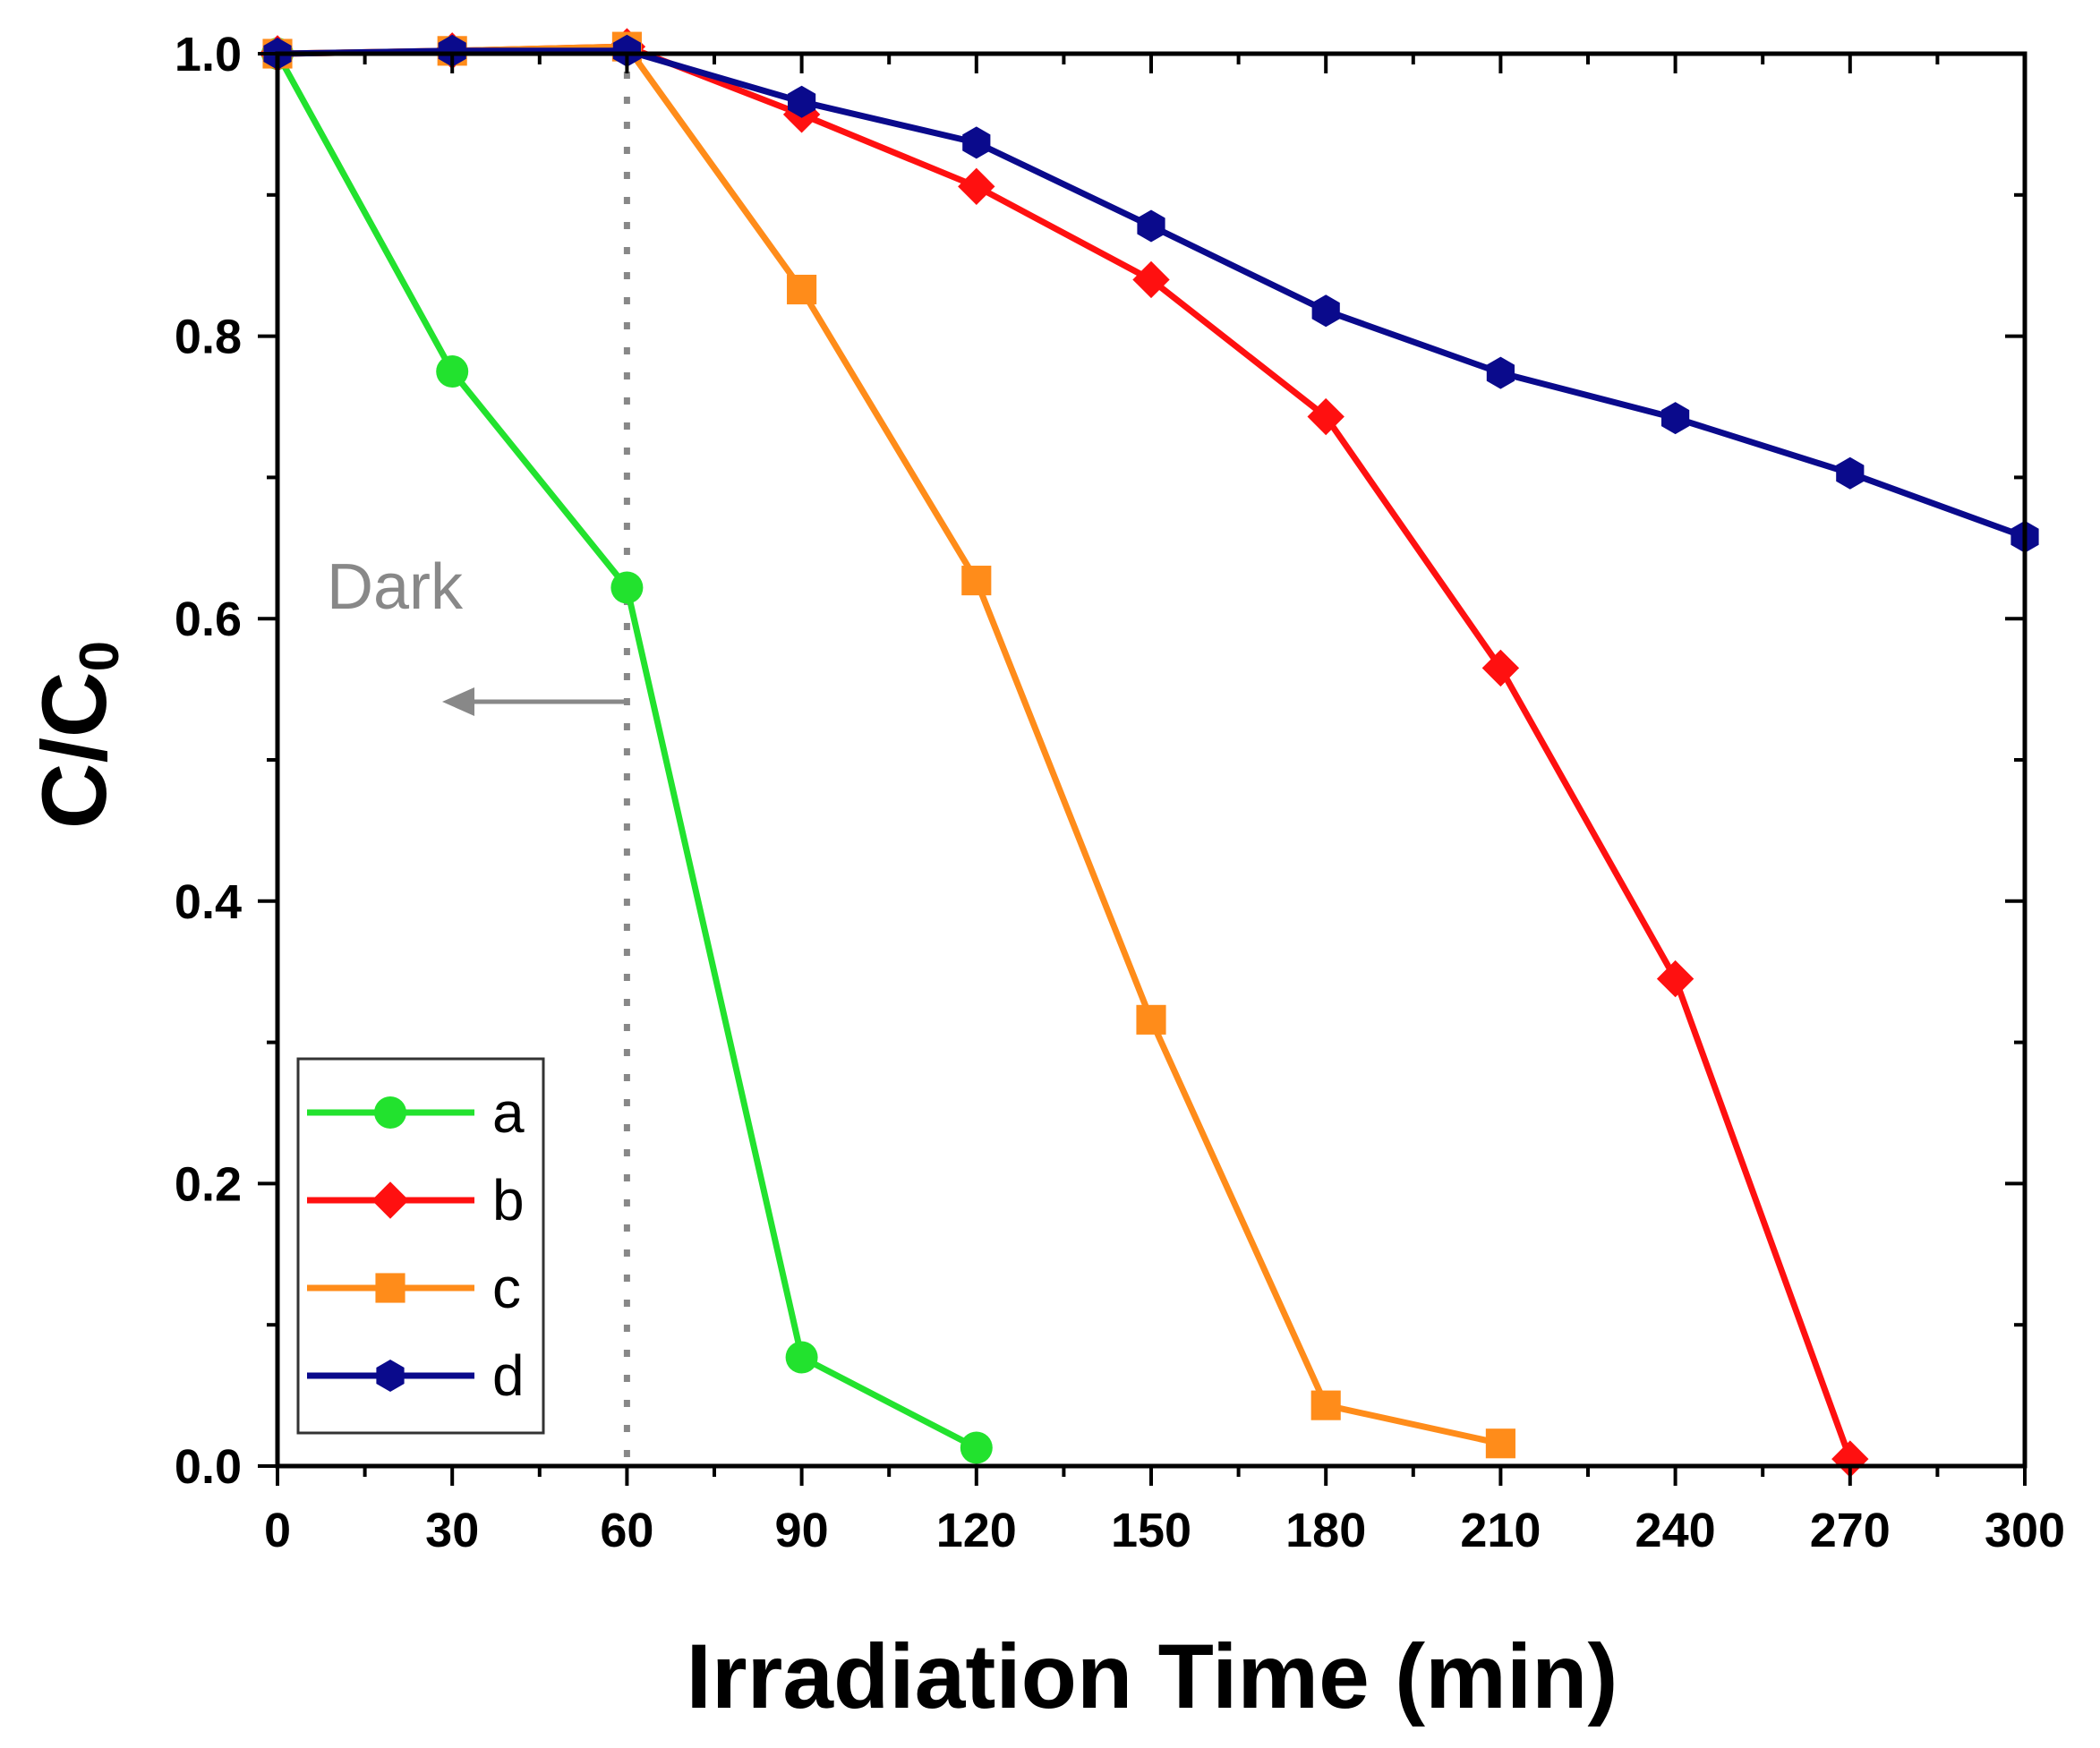 This screenshot has height=1748, width=2100. Describe the element at coordinates (802, 1530) in the screenshot. I see `x-tick-label: 90` at that location.